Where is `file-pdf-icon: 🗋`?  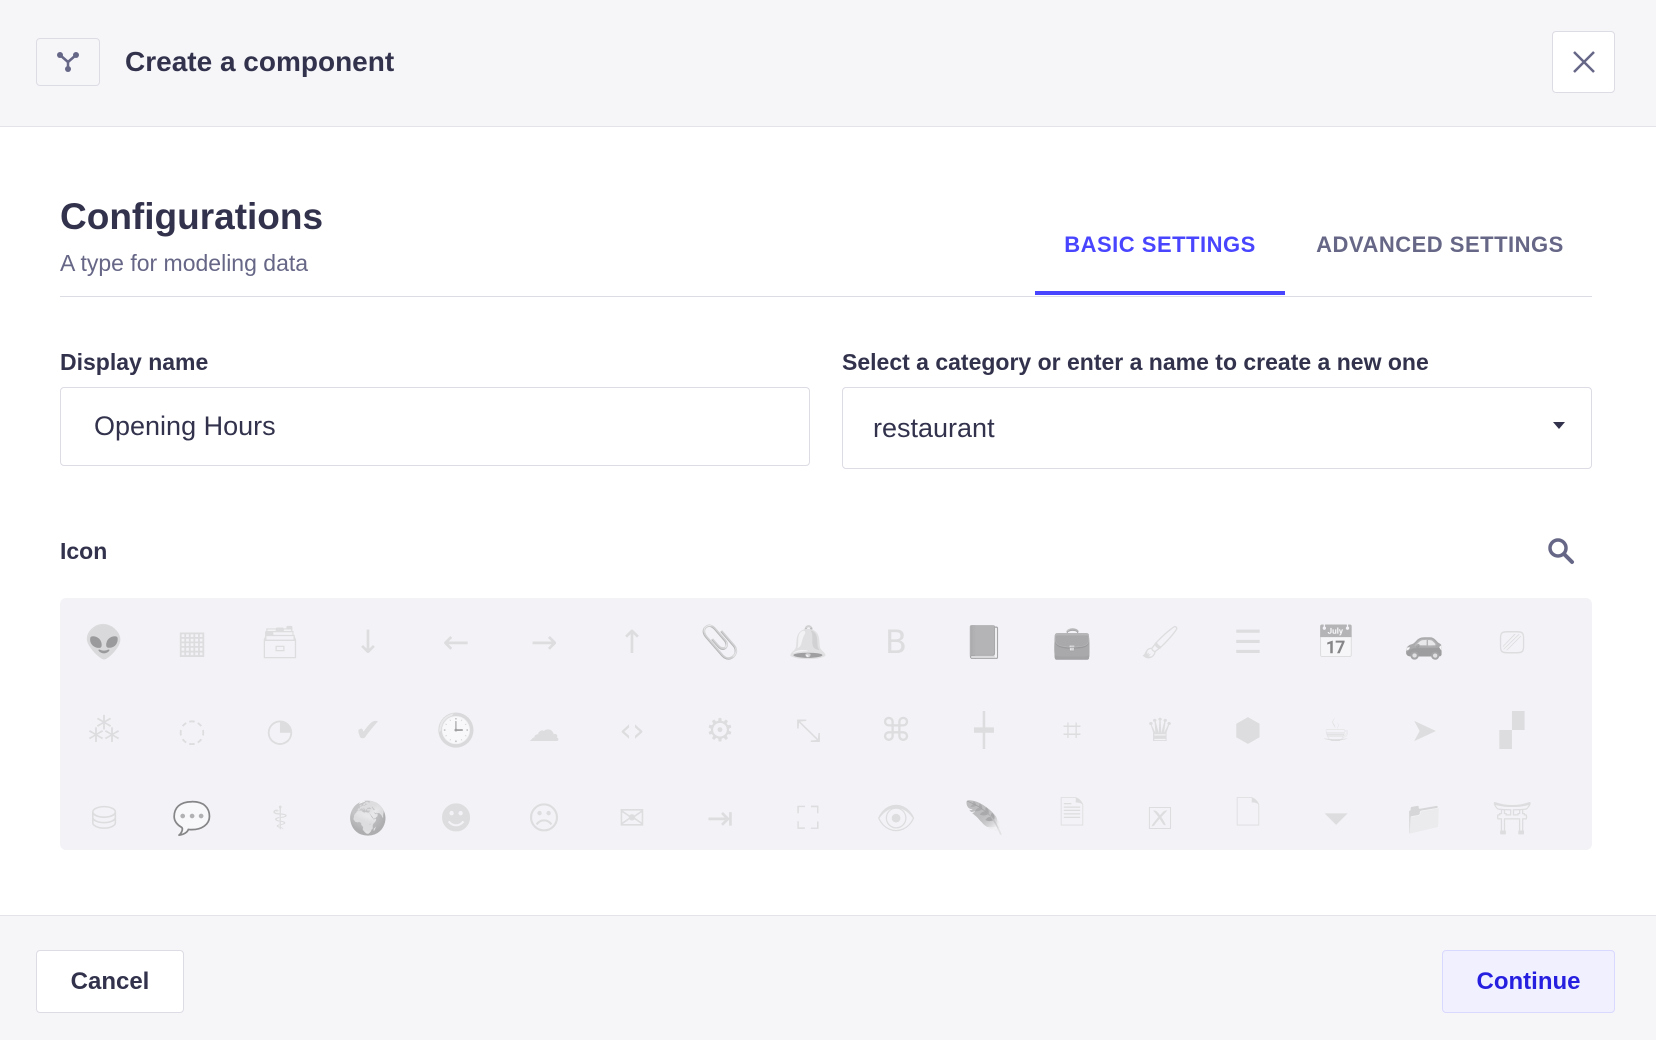
file-pdf-icon: 🗋 is located at coordinates (1248, 813).